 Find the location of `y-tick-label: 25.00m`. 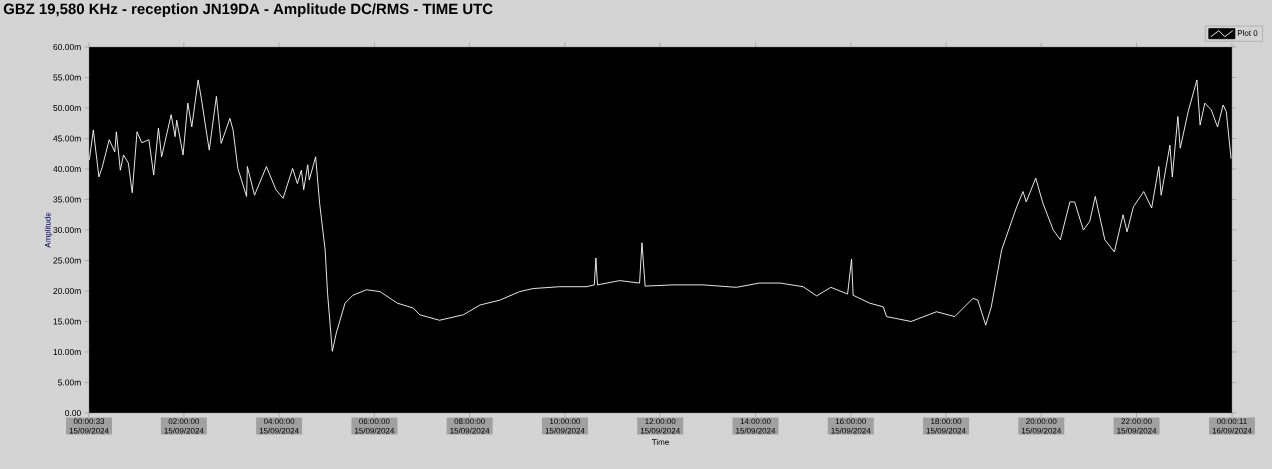

y-tick-label: 25.00m is located at coordinates (67, 260).